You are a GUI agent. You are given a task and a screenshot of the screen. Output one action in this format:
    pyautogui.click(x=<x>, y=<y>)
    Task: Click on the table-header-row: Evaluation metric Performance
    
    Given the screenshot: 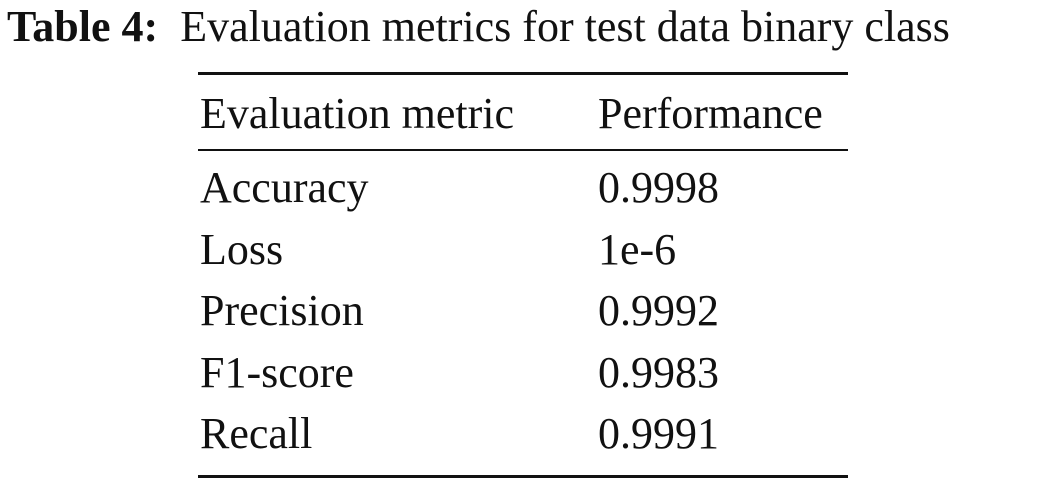 What is the action you would take?
    pyautogui.click(x=523, y=114)
    